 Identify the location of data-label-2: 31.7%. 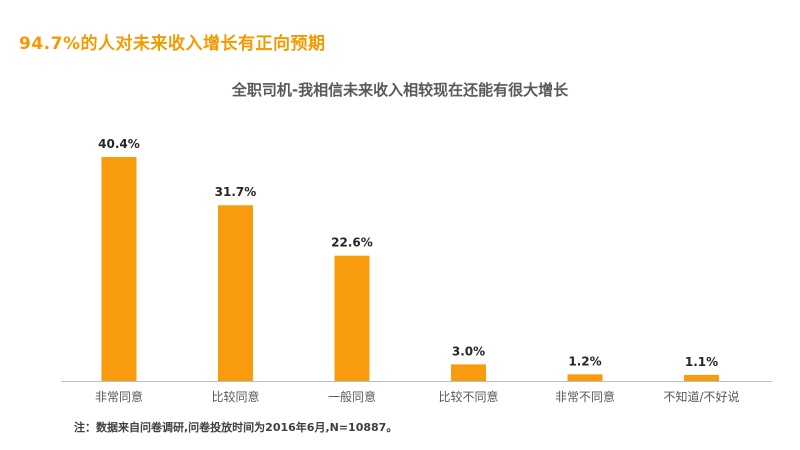
(236, 192).